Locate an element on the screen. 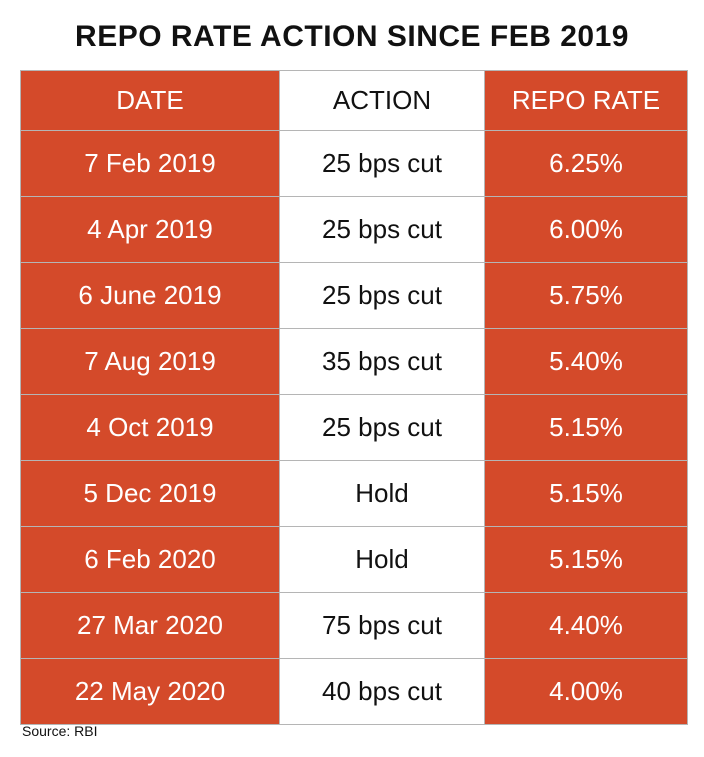 This screenshot has height=757, width=704. table-row: 4 Apr 2019 25 bps cut 6.00% is located at coordinates (354, 229).